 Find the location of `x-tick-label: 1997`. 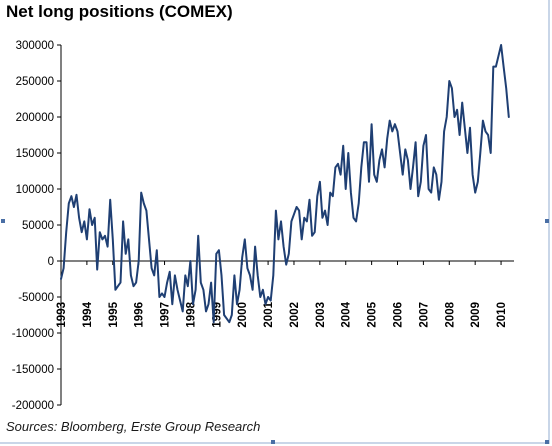

x-tick-label: 1997 is located at coordinates (166, 315).